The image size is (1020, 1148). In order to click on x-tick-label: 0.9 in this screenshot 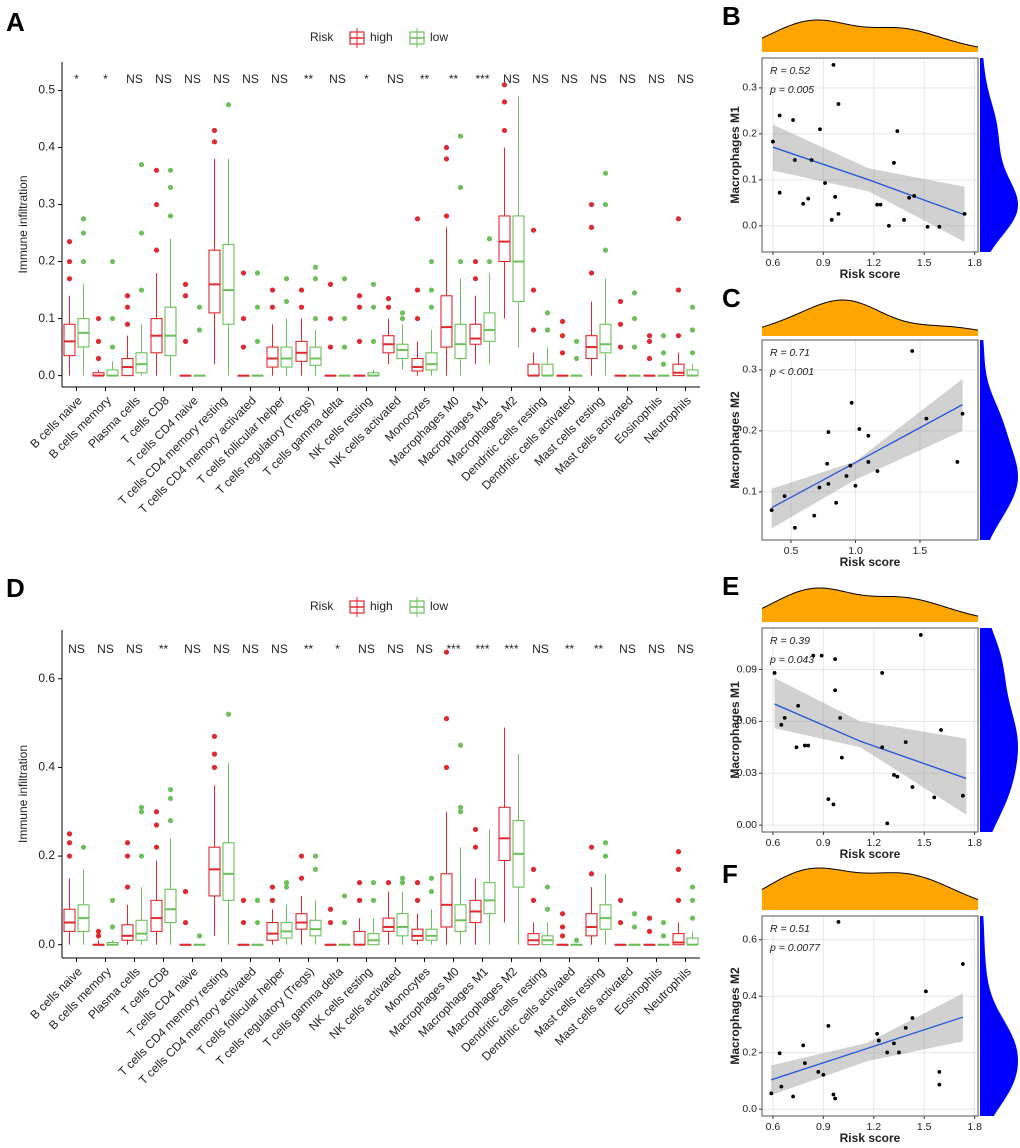, I will do `click(823, 1127)`.